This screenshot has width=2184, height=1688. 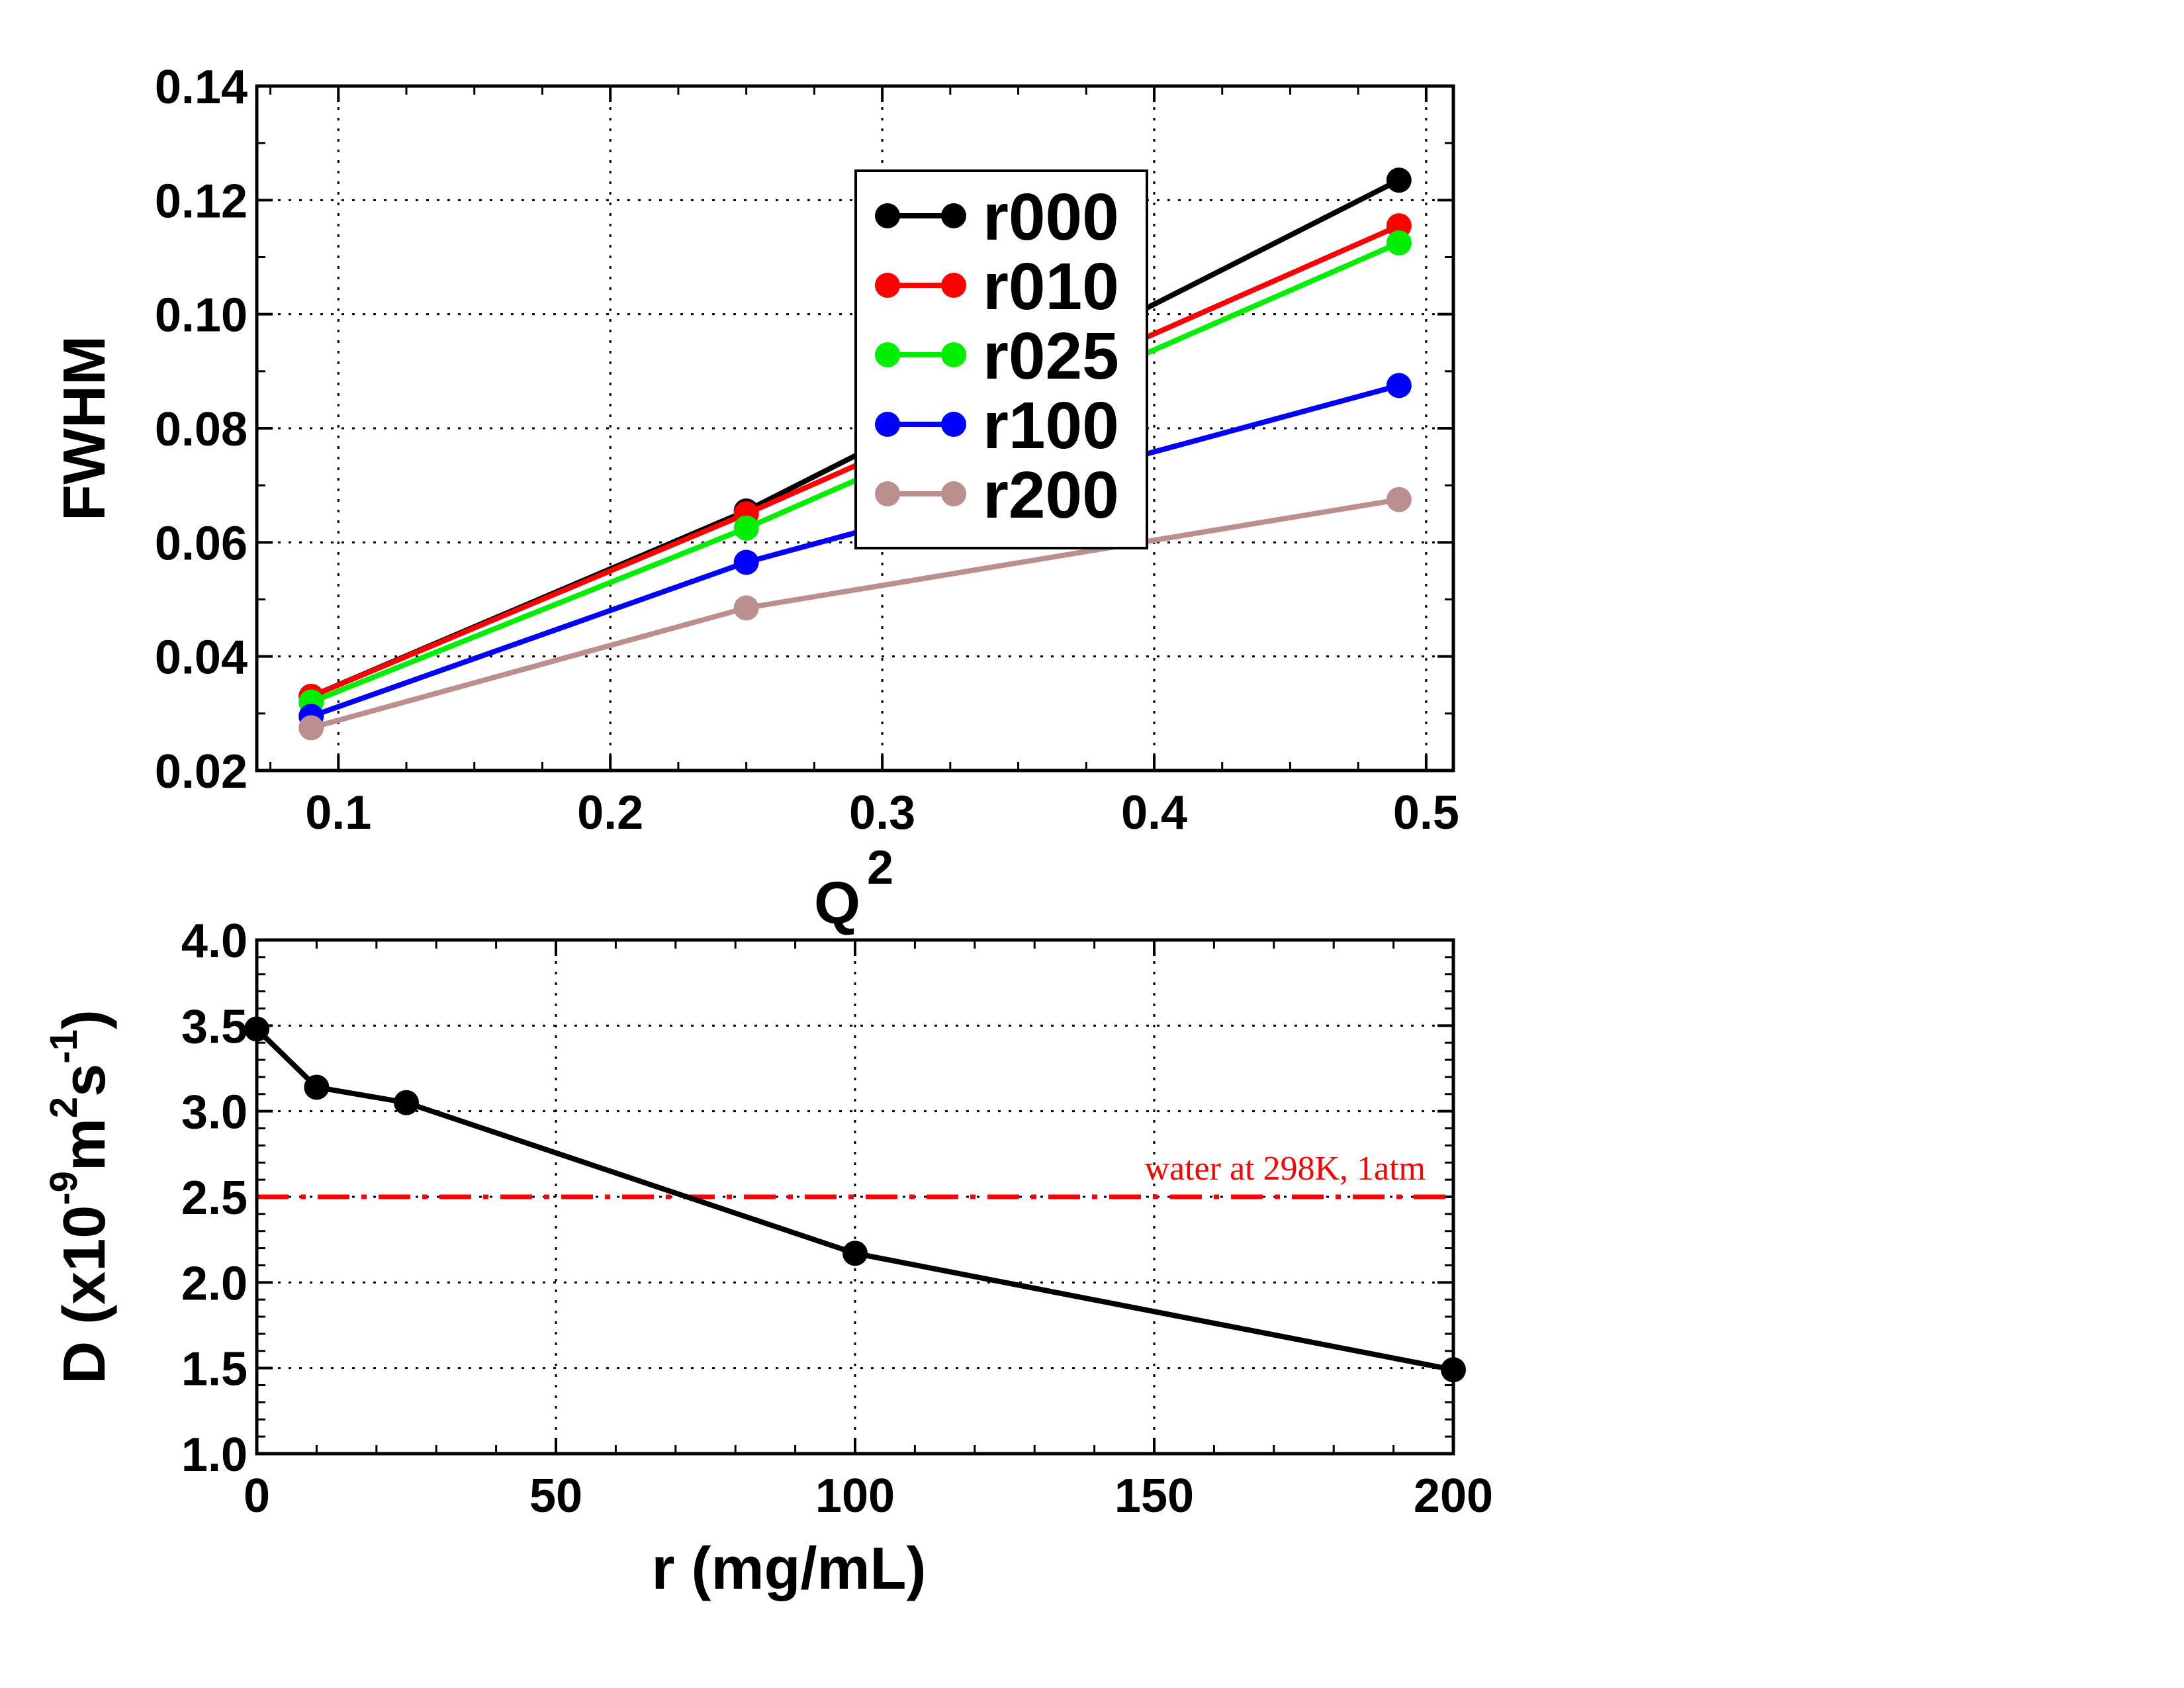 What do you see at coordinates (1051, 426) in the screenshot?
I see `legend-label-r100: r100` at bounding box center [1051, 426].